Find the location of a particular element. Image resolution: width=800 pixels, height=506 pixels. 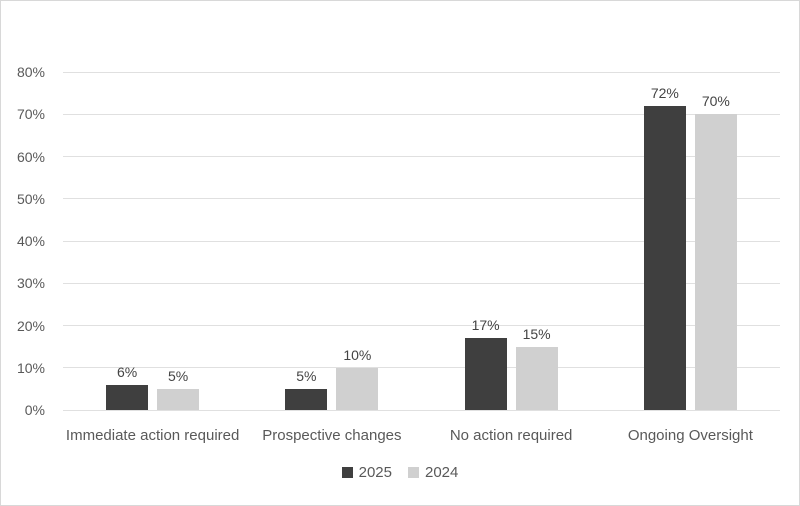

category-label-4: Ongoing Oversight is located at coordinates (690, 435).